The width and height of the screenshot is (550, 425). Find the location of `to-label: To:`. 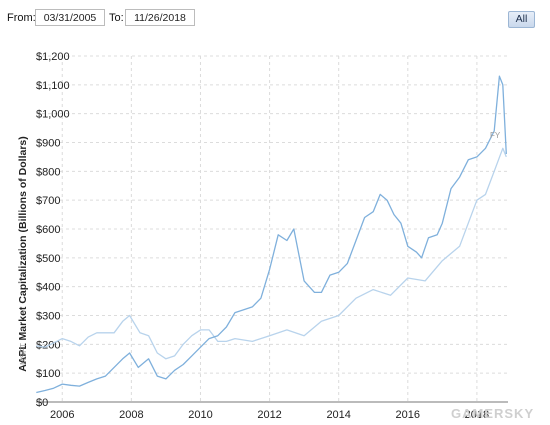

to-label: To: is located at coordinates (116, 18).